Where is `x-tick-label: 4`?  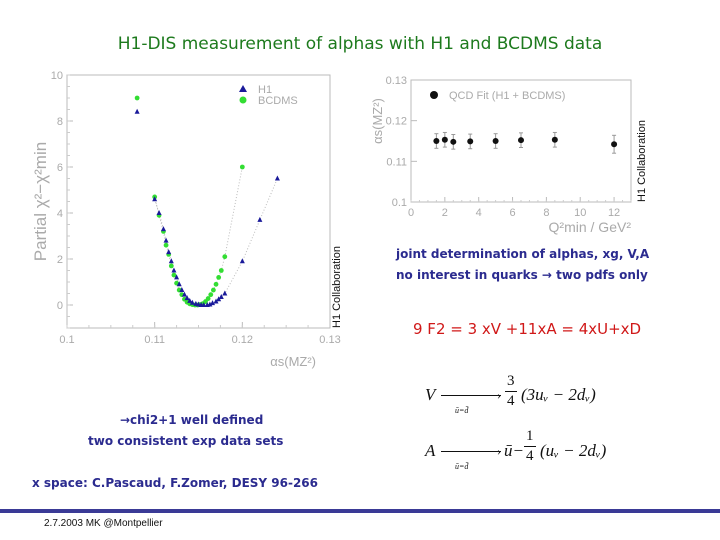
x-tick-label: 4 is located at coordinates (479, 213).